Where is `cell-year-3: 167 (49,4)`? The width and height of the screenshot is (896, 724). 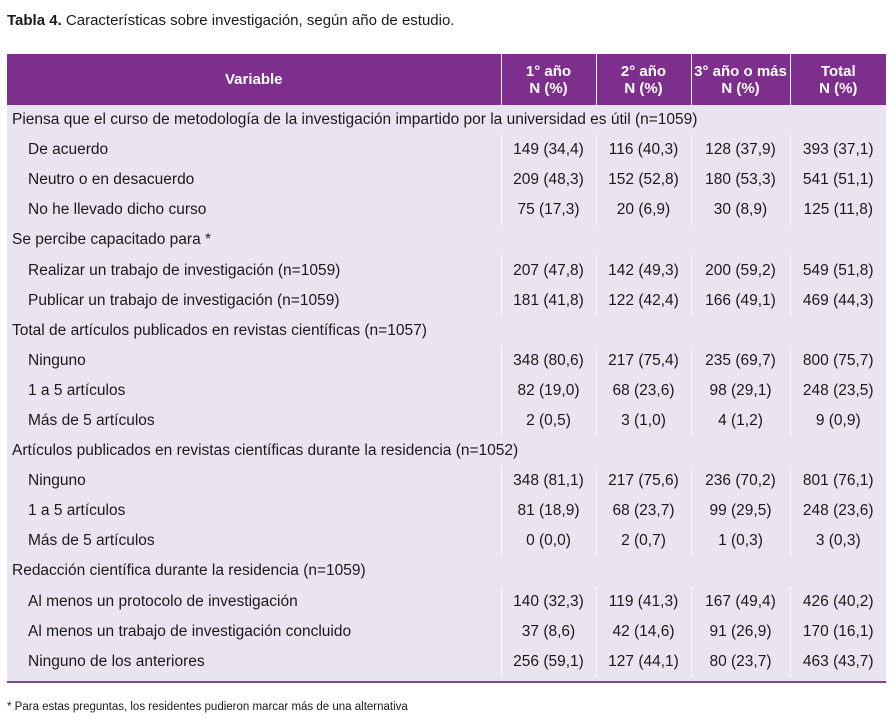
cell-year-3: 167 (49,4) is located at coordinates (741, 601).